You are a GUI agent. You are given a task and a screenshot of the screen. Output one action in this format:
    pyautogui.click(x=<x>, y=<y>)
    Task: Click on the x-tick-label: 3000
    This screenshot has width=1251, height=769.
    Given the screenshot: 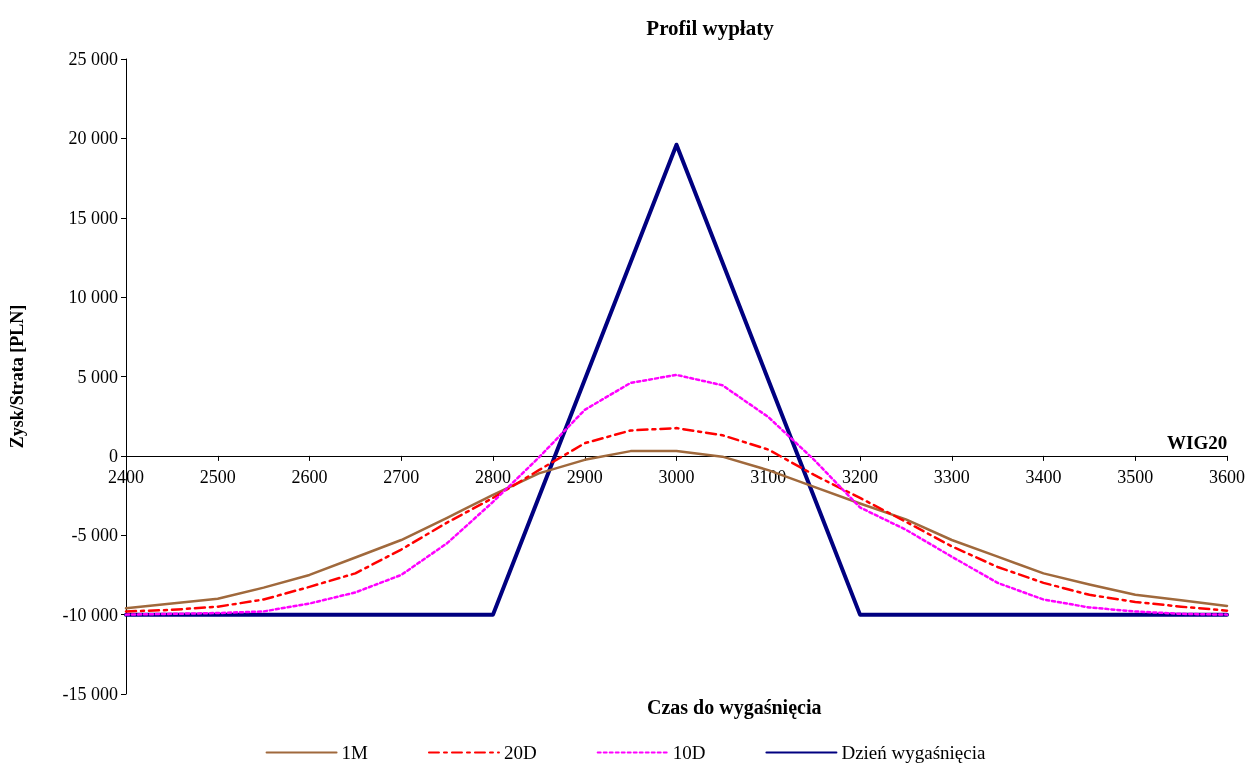 What is the action you would take?
    pyautogui.click(x=676, y=476)
    